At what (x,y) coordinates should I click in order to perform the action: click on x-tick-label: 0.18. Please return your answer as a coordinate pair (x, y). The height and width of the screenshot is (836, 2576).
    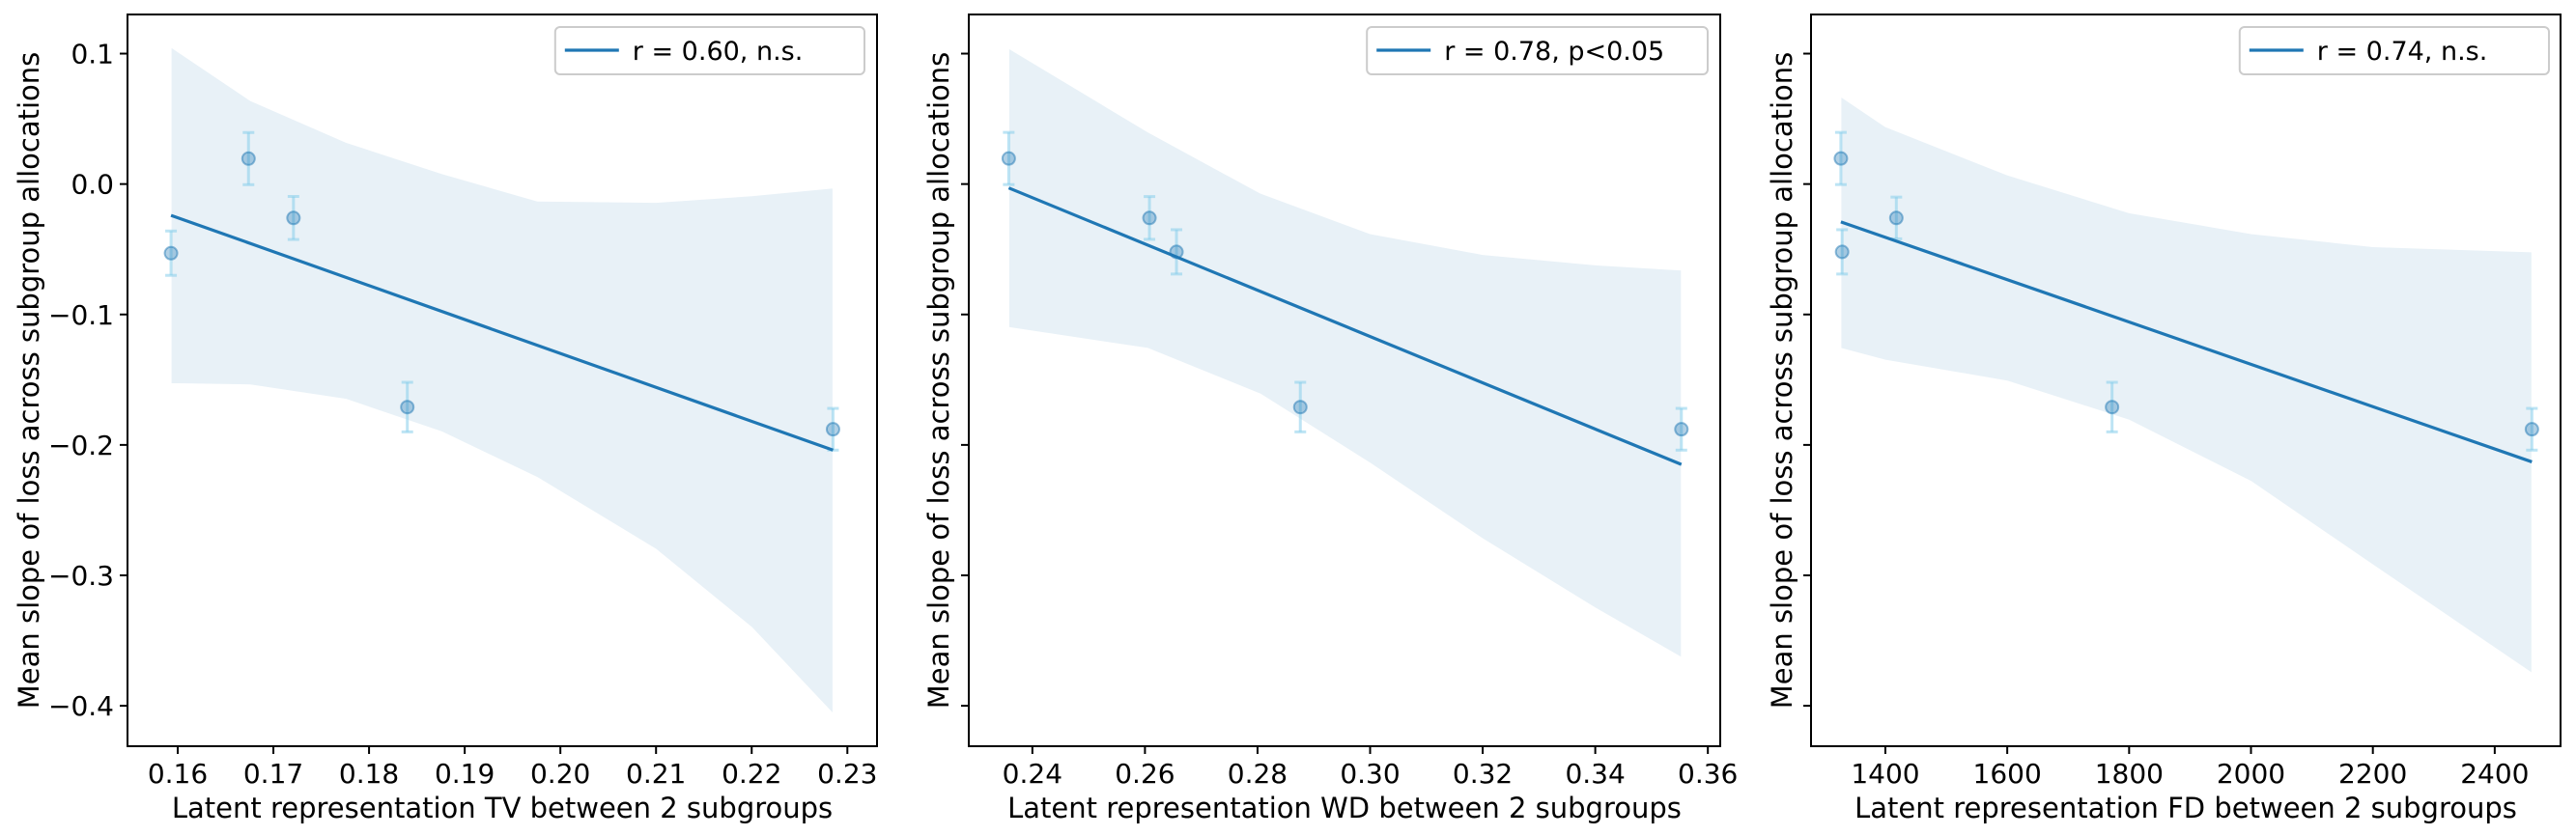
    Looking at the image, I should click on (369, 774).